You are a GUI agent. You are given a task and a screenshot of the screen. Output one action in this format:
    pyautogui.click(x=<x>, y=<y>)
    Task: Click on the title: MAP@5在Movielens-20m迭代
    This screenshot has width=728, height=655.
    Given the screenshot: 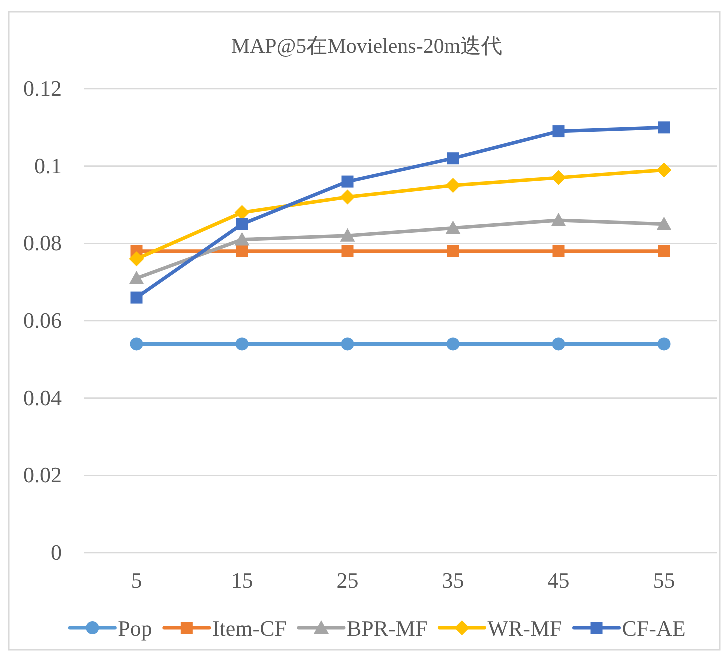 What is the action you would take?
    pyautogui.click(x=367, y=46)
    